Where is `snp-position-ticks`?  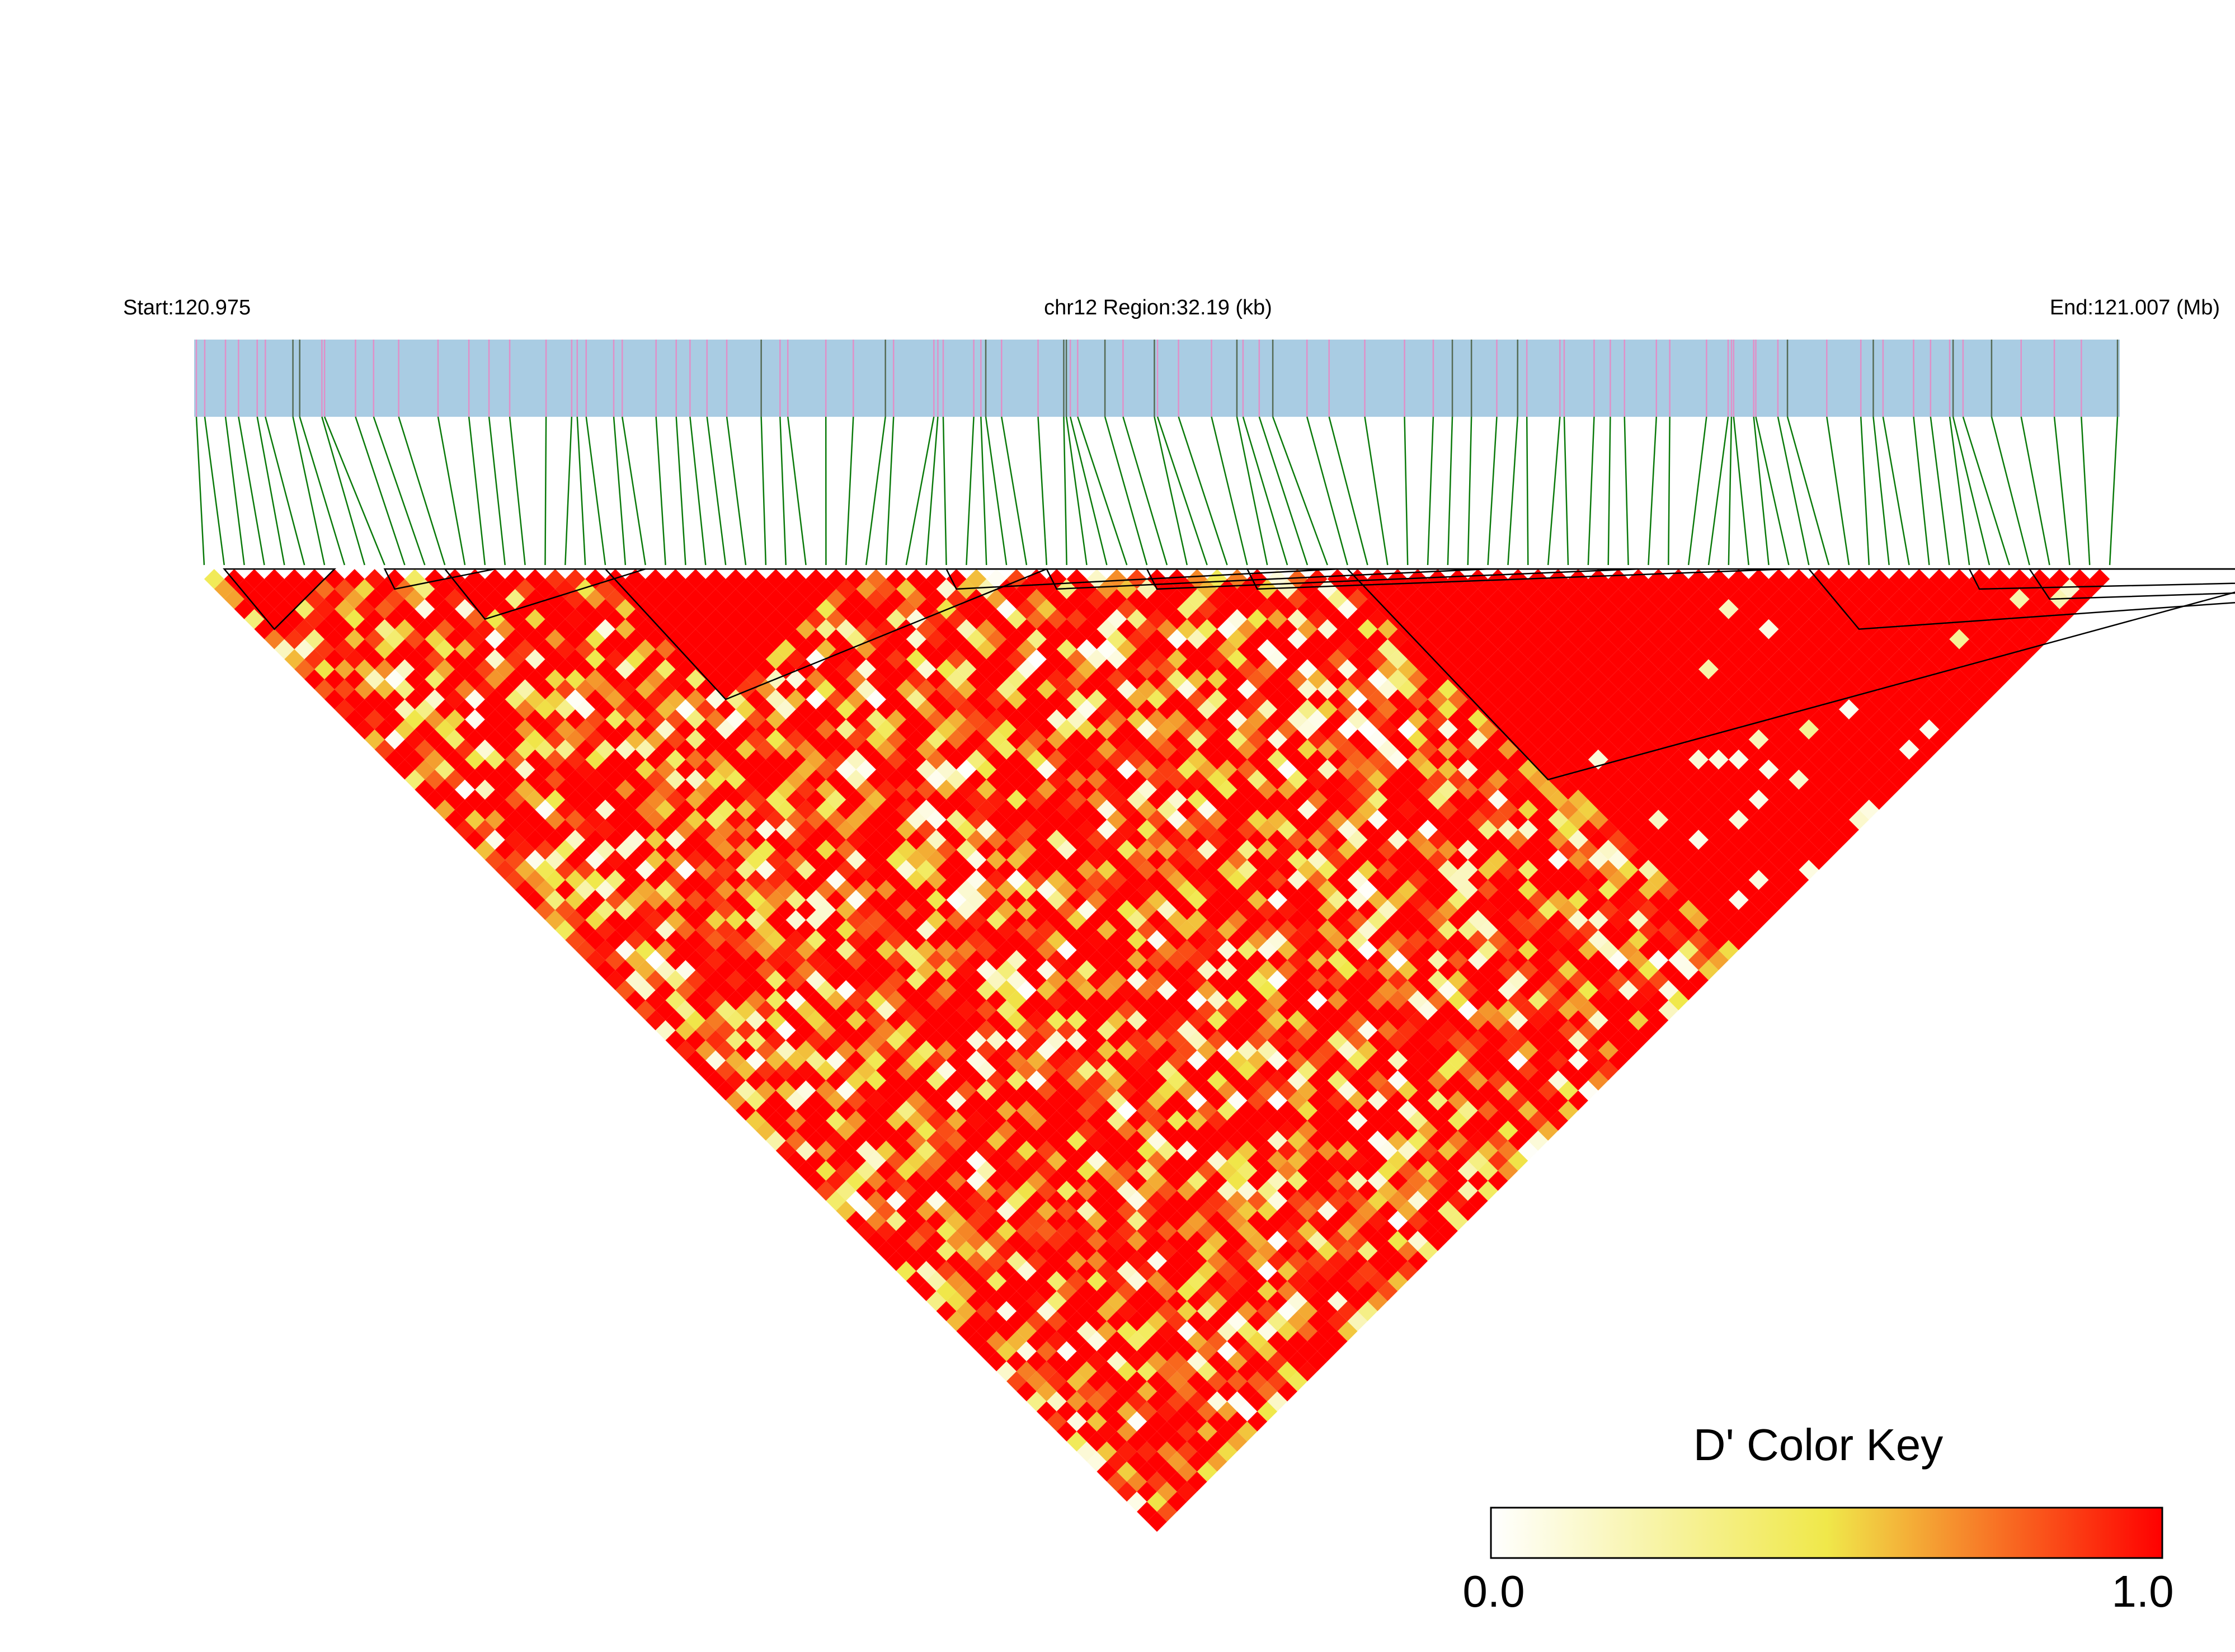
snp-position-ticks is located at coordinates (1157, 379).